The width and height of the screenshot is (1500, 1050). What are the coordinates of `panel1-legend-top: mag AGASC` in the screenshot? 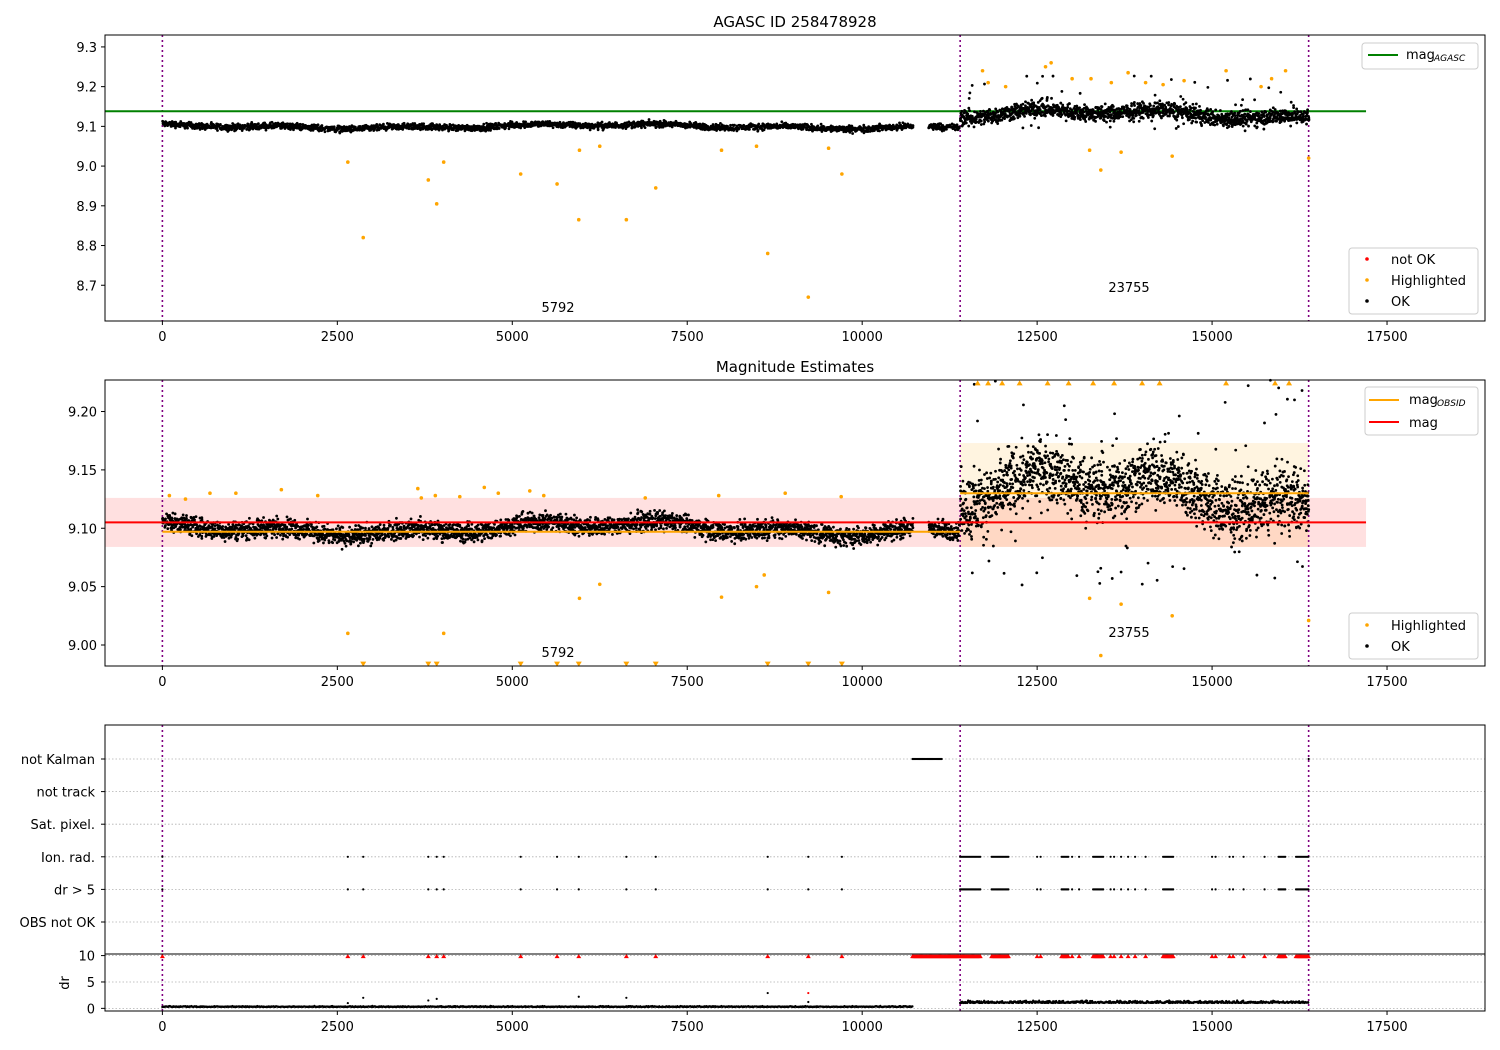 It's located at (1420, 56).